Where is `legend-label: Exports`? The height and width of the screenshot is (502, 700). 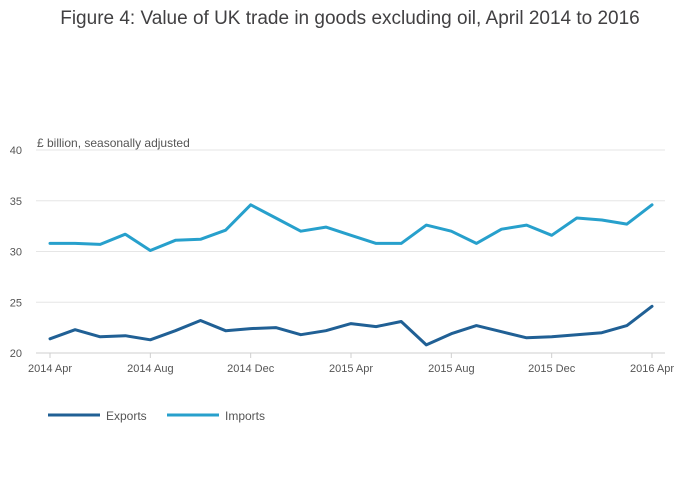 legend-label: Exports is located at coordinates (126, 416).